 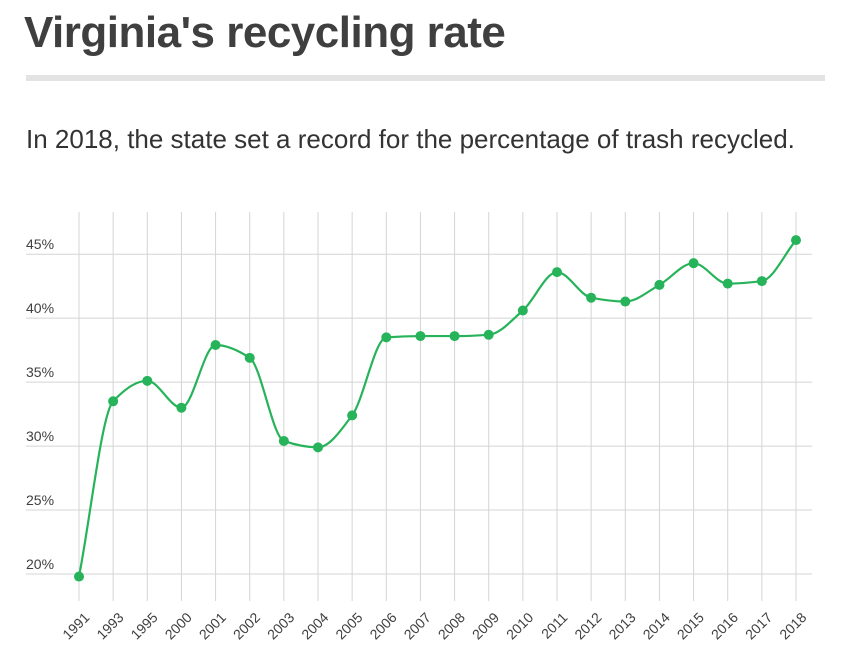 What do you see at coordinates (143, 625) in the screenshot?
I see `x-tick-label: 1995` at bounding box center [143, 625].